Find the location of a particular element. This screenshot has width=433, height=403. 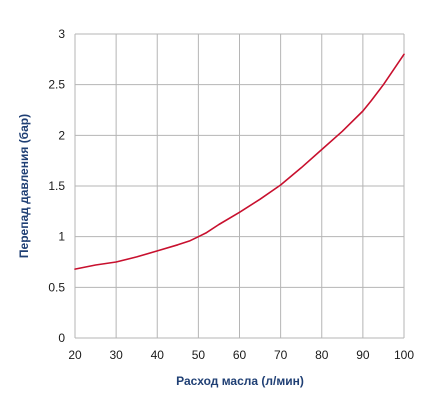

y-tick-label: 1.5 is located at coordinates (56, 186).